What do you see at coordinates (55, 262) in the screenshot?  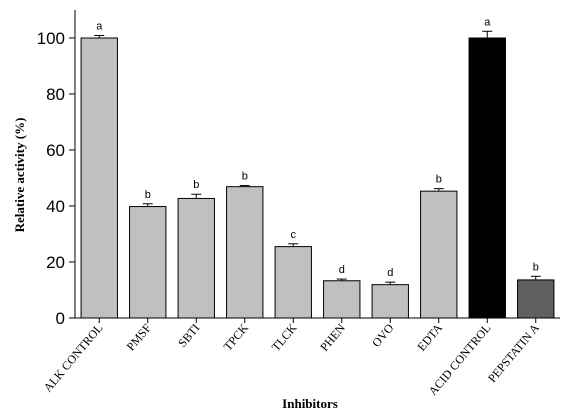 I see `y-tick-label: 20` at bounding box center [55, 262].